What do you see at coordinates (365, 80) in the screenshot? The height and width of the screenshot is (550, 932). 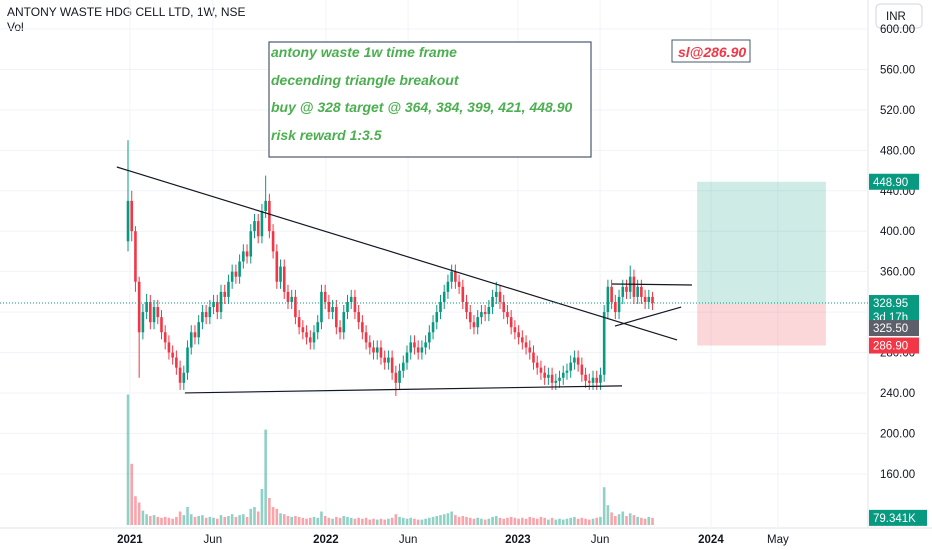 I see `note-line: decending triangle breakout` at bounding box center [365, 80].